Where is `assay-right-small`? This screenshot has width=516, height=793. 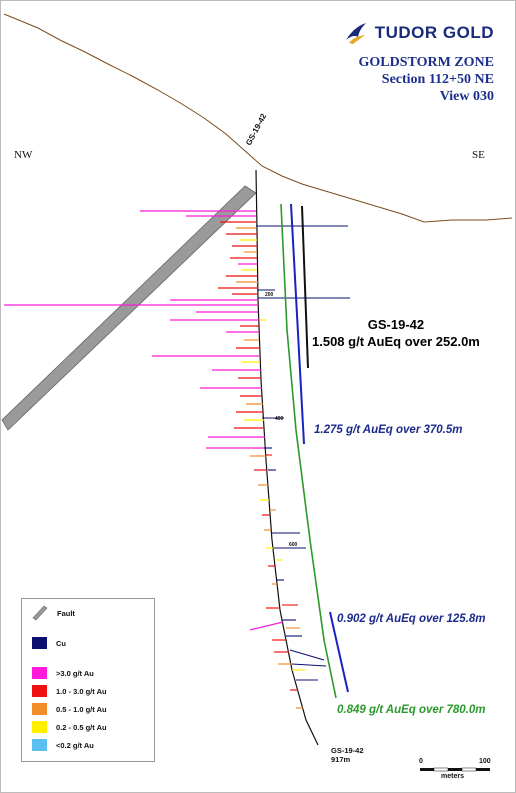 assay-right-small is located at coordinates (282, 495).